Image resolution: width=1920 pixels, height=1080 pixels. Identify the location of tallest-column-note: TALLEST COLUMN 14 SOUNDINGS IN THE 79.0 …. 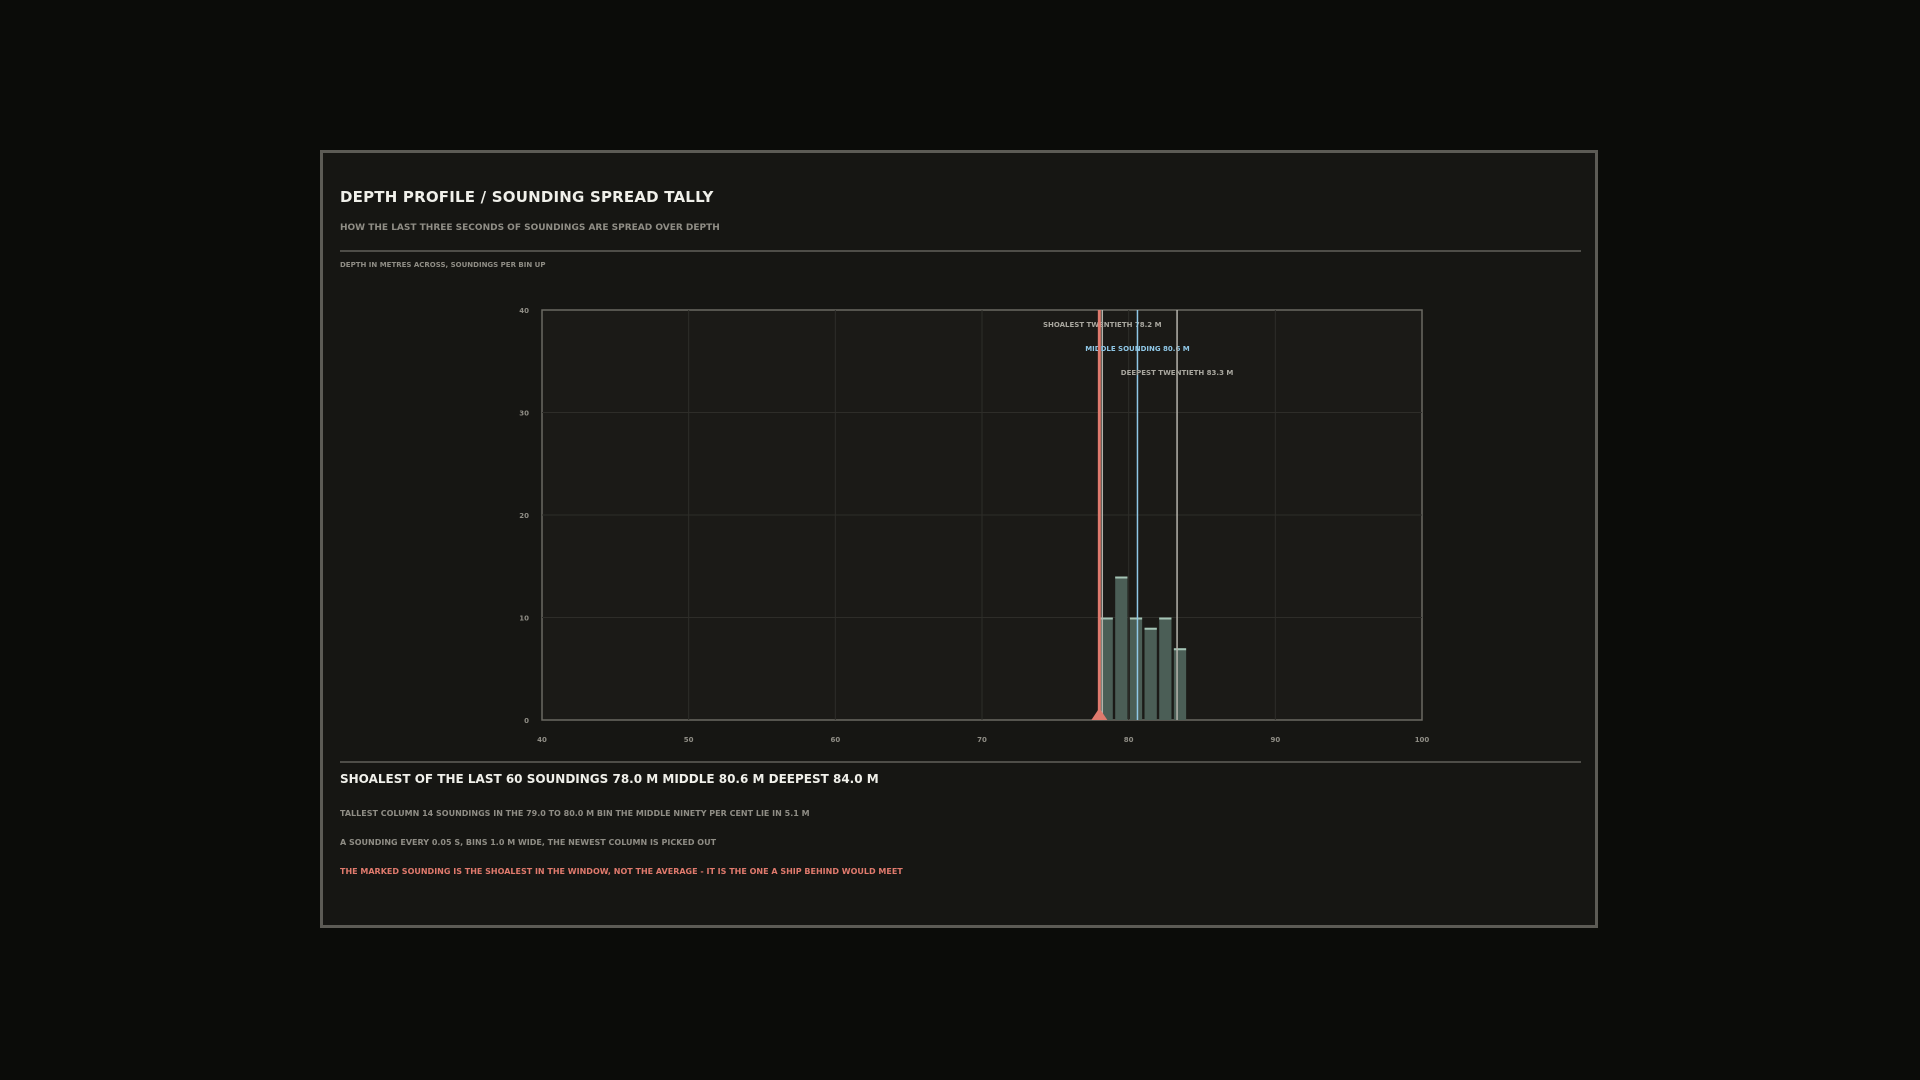
(575, 813).